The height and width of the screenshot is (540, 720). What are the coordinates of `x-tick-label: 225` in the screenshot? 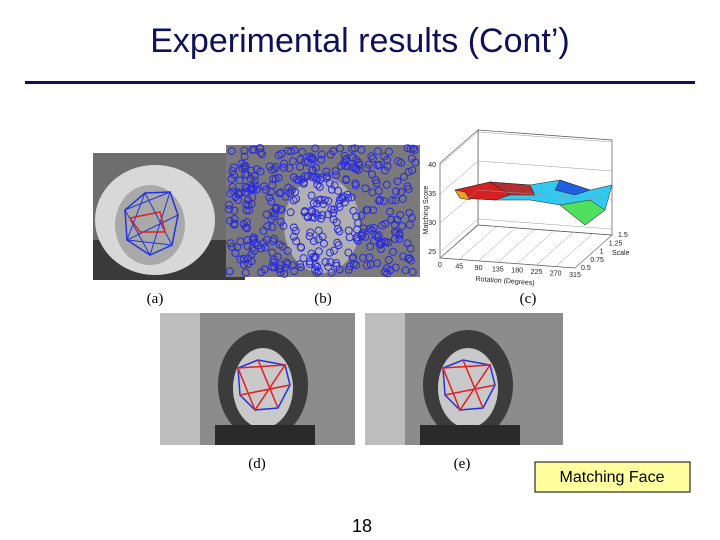 It's located at (537, 272).